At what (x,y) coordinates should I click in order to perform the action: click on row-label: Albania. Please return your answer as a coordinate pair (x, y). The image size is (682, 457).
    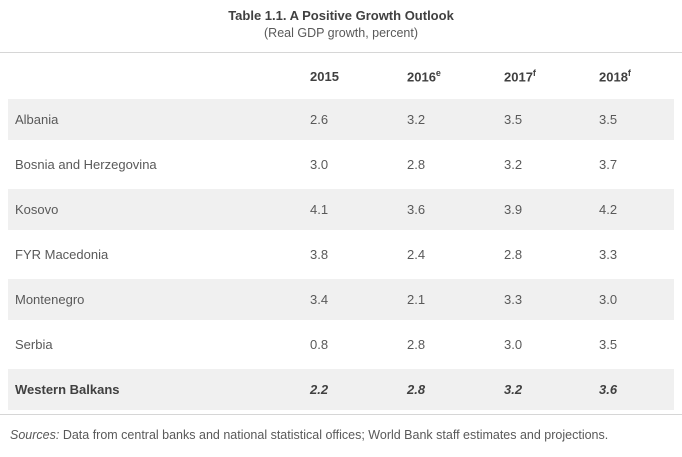
    Looking at the image, I should click on (37, 119).